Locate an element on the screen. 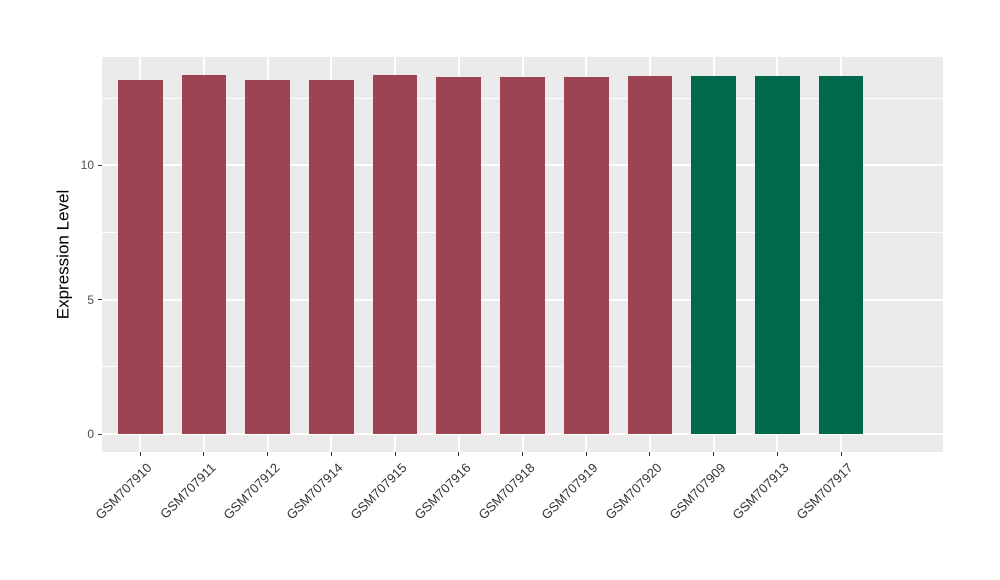  bar-GSM707917 is located at coordinates (841, 255).